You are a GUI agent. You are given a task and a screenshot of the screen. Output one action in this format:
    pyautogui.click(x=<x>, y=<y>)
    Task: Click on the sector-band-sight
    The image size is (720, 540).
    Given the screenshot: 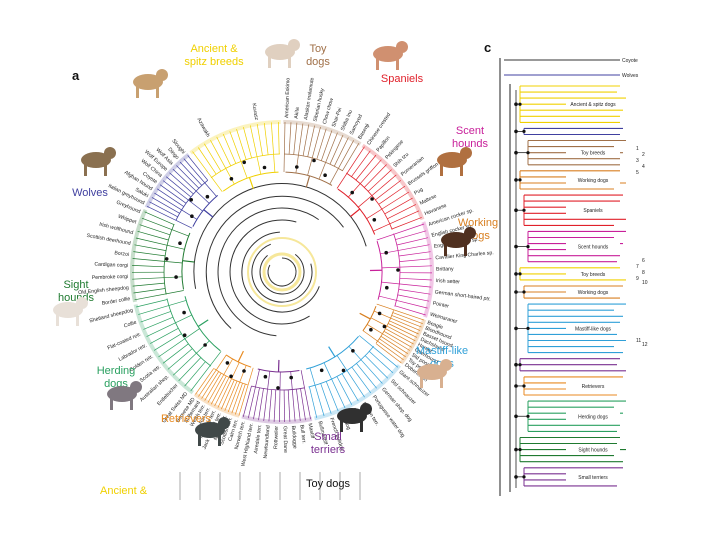 What is the action you would take?
    pyautogui.click(x=139, y=255)
    